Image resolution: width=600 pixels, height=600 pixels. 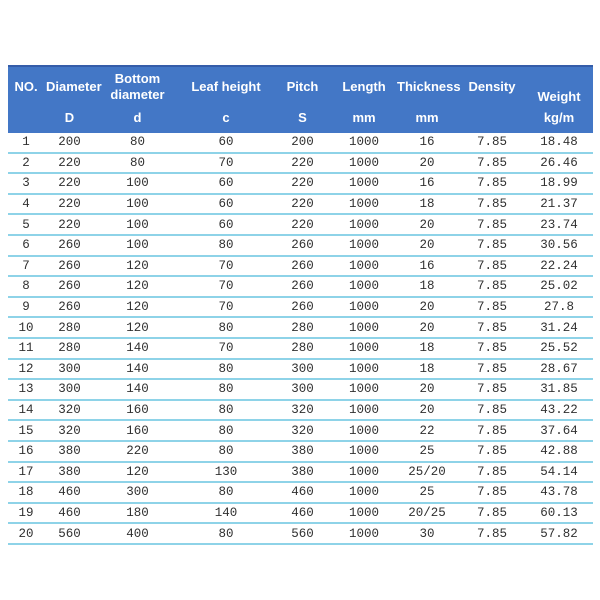 What do you see at coordinates (559, 534) in the screenshot?
I see `cell-weight: 57.82` at bounding box center [559, 534].